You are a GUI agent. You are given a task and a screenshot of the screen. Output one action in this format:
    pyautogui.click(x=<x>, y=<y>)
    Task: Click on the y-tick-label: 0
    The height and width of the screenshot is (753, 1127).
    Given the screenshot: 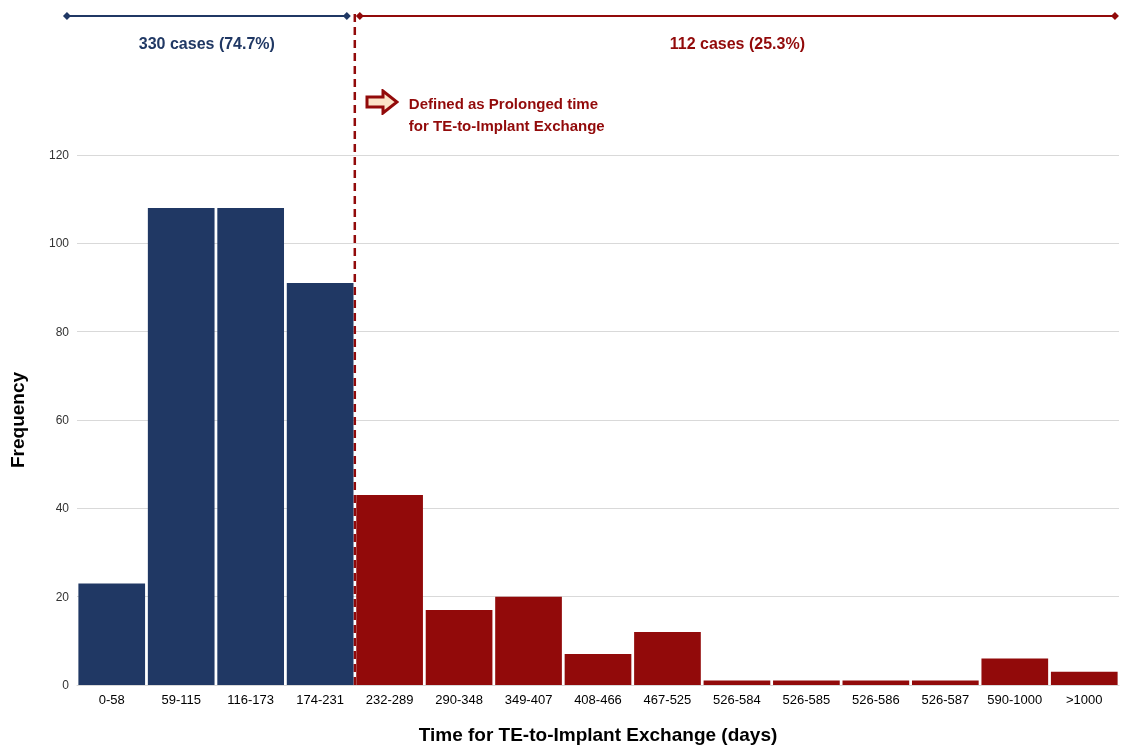 What is the action you would take?
    pyautogui.click(x=66, y=685)
    